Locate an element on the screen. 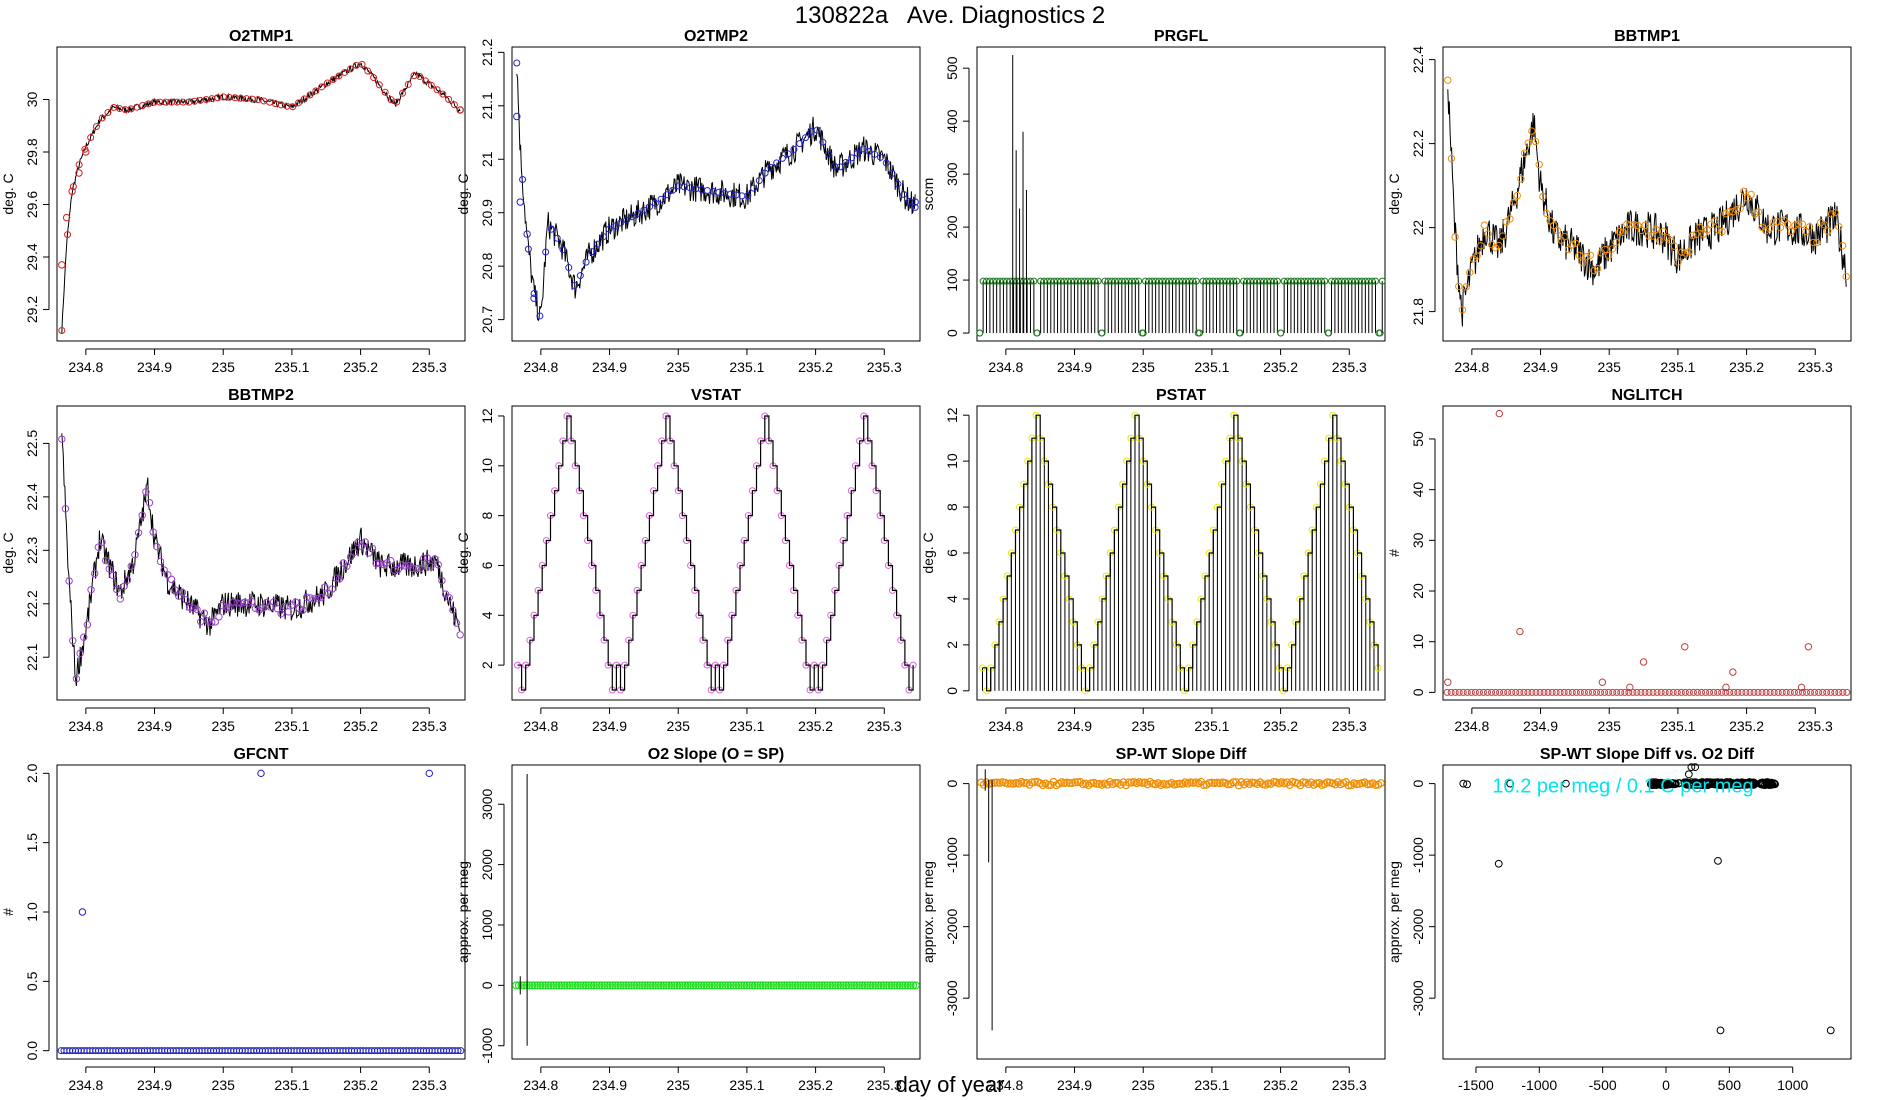 The image size is (1900, 1100). series-line is located at coordinates (715, 553).